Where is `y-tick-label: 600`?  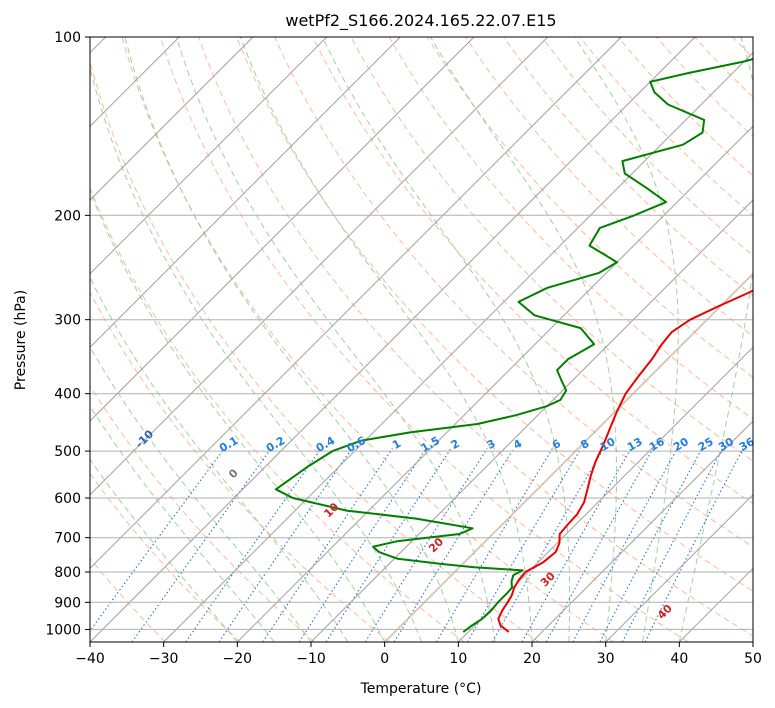
y-tick-label: 600 is located at coordinates (67, 499).